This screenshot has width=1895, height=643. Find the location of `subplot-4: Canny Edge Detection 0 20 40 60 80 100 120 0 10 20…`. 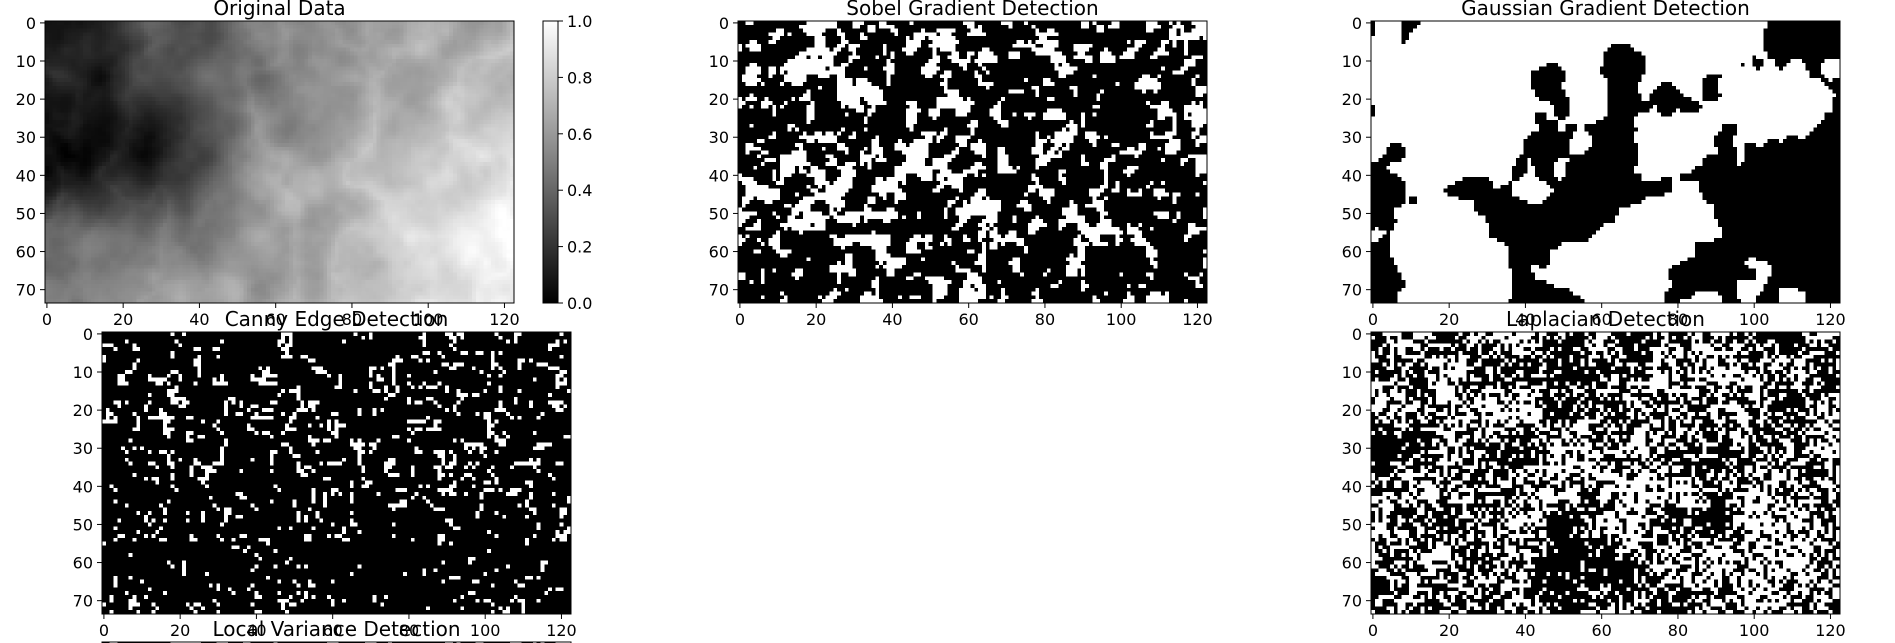

subplot-4: Canny Edge Detection 0 20 40 60 80 100 120 0 10 20… is located at coordinates (325, 473).